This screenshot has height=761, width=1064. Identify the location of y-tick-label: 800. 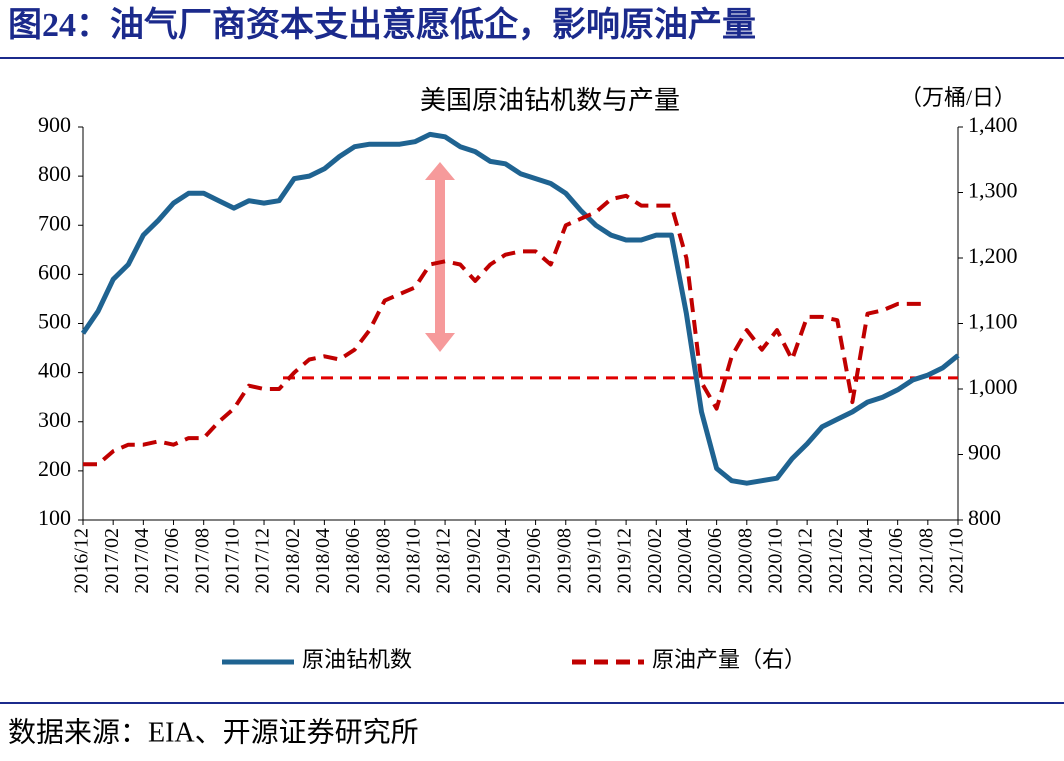
(54, 173).